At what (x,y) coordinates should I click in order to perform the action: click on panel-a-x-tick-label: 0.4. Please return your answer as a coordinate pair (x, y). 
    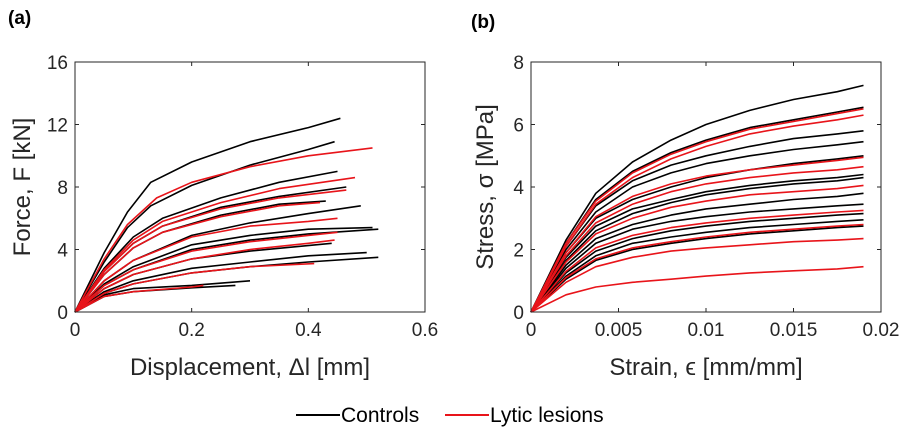
    Looking at the image, I should click on (308, 330).